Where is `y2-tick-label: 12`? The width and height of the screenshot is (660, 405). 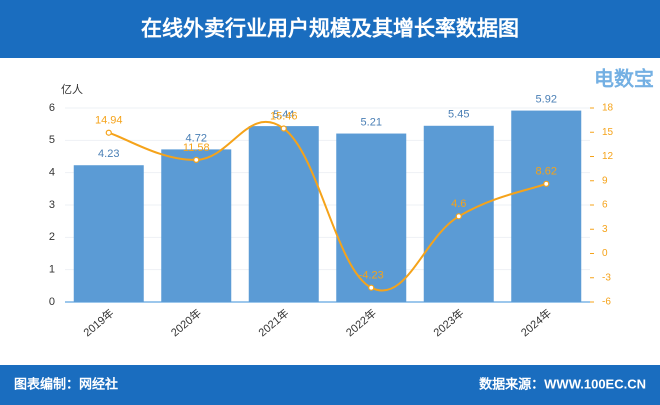
y2-tick-label: 12 is located at coordinates (608, 156).